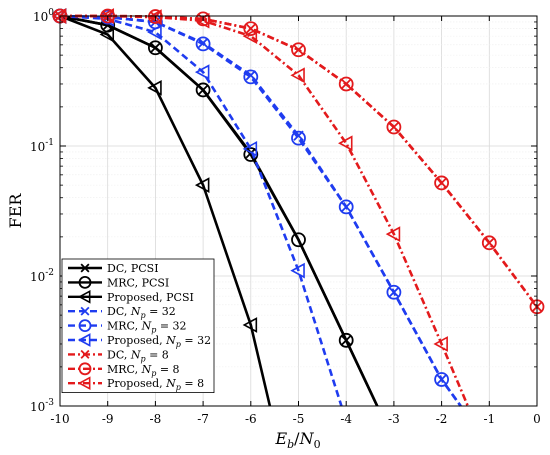  I want to click on legend-label: MRC, Np = 8, so click(143, 370).